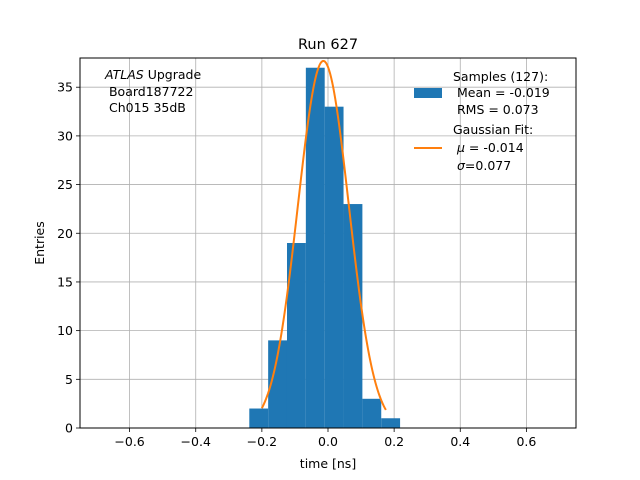 The image size is (640, 480). I want to click on legend-samples-title: Samples (127):, so click(500, 76).